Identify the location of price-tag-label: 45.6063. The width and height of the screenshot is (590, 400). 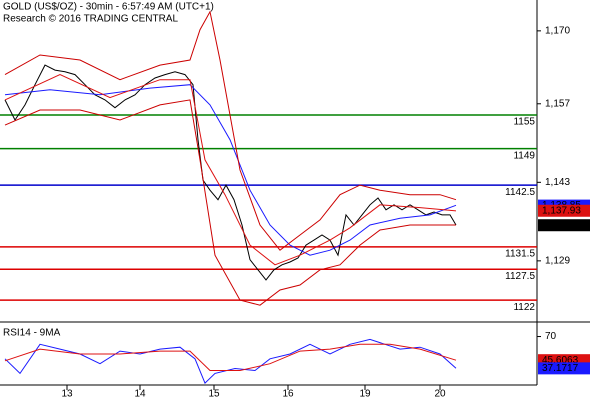
(560, 360).